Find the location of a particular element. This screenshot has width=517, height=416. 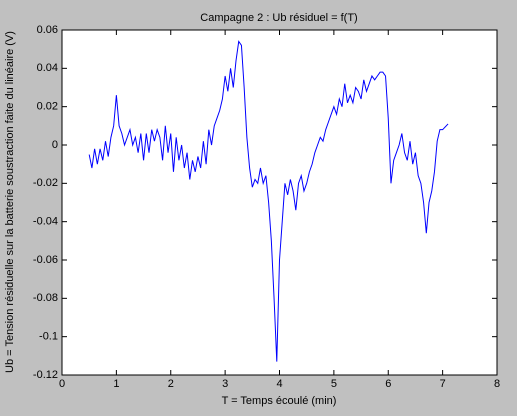

y-tick-label: 0.04 is located at coordinates (47, 68).